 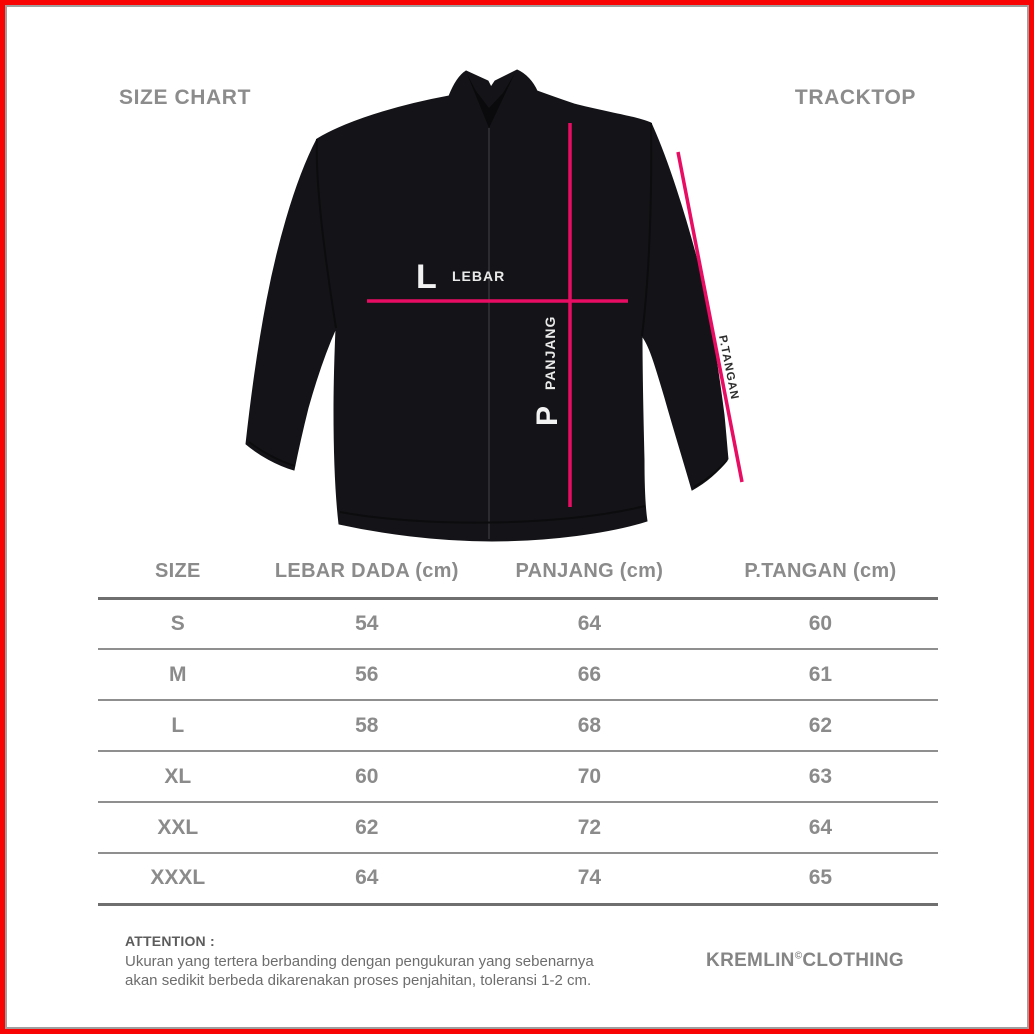 I want to click on brand-name: KREMLIN, so click(x=750, y=960).